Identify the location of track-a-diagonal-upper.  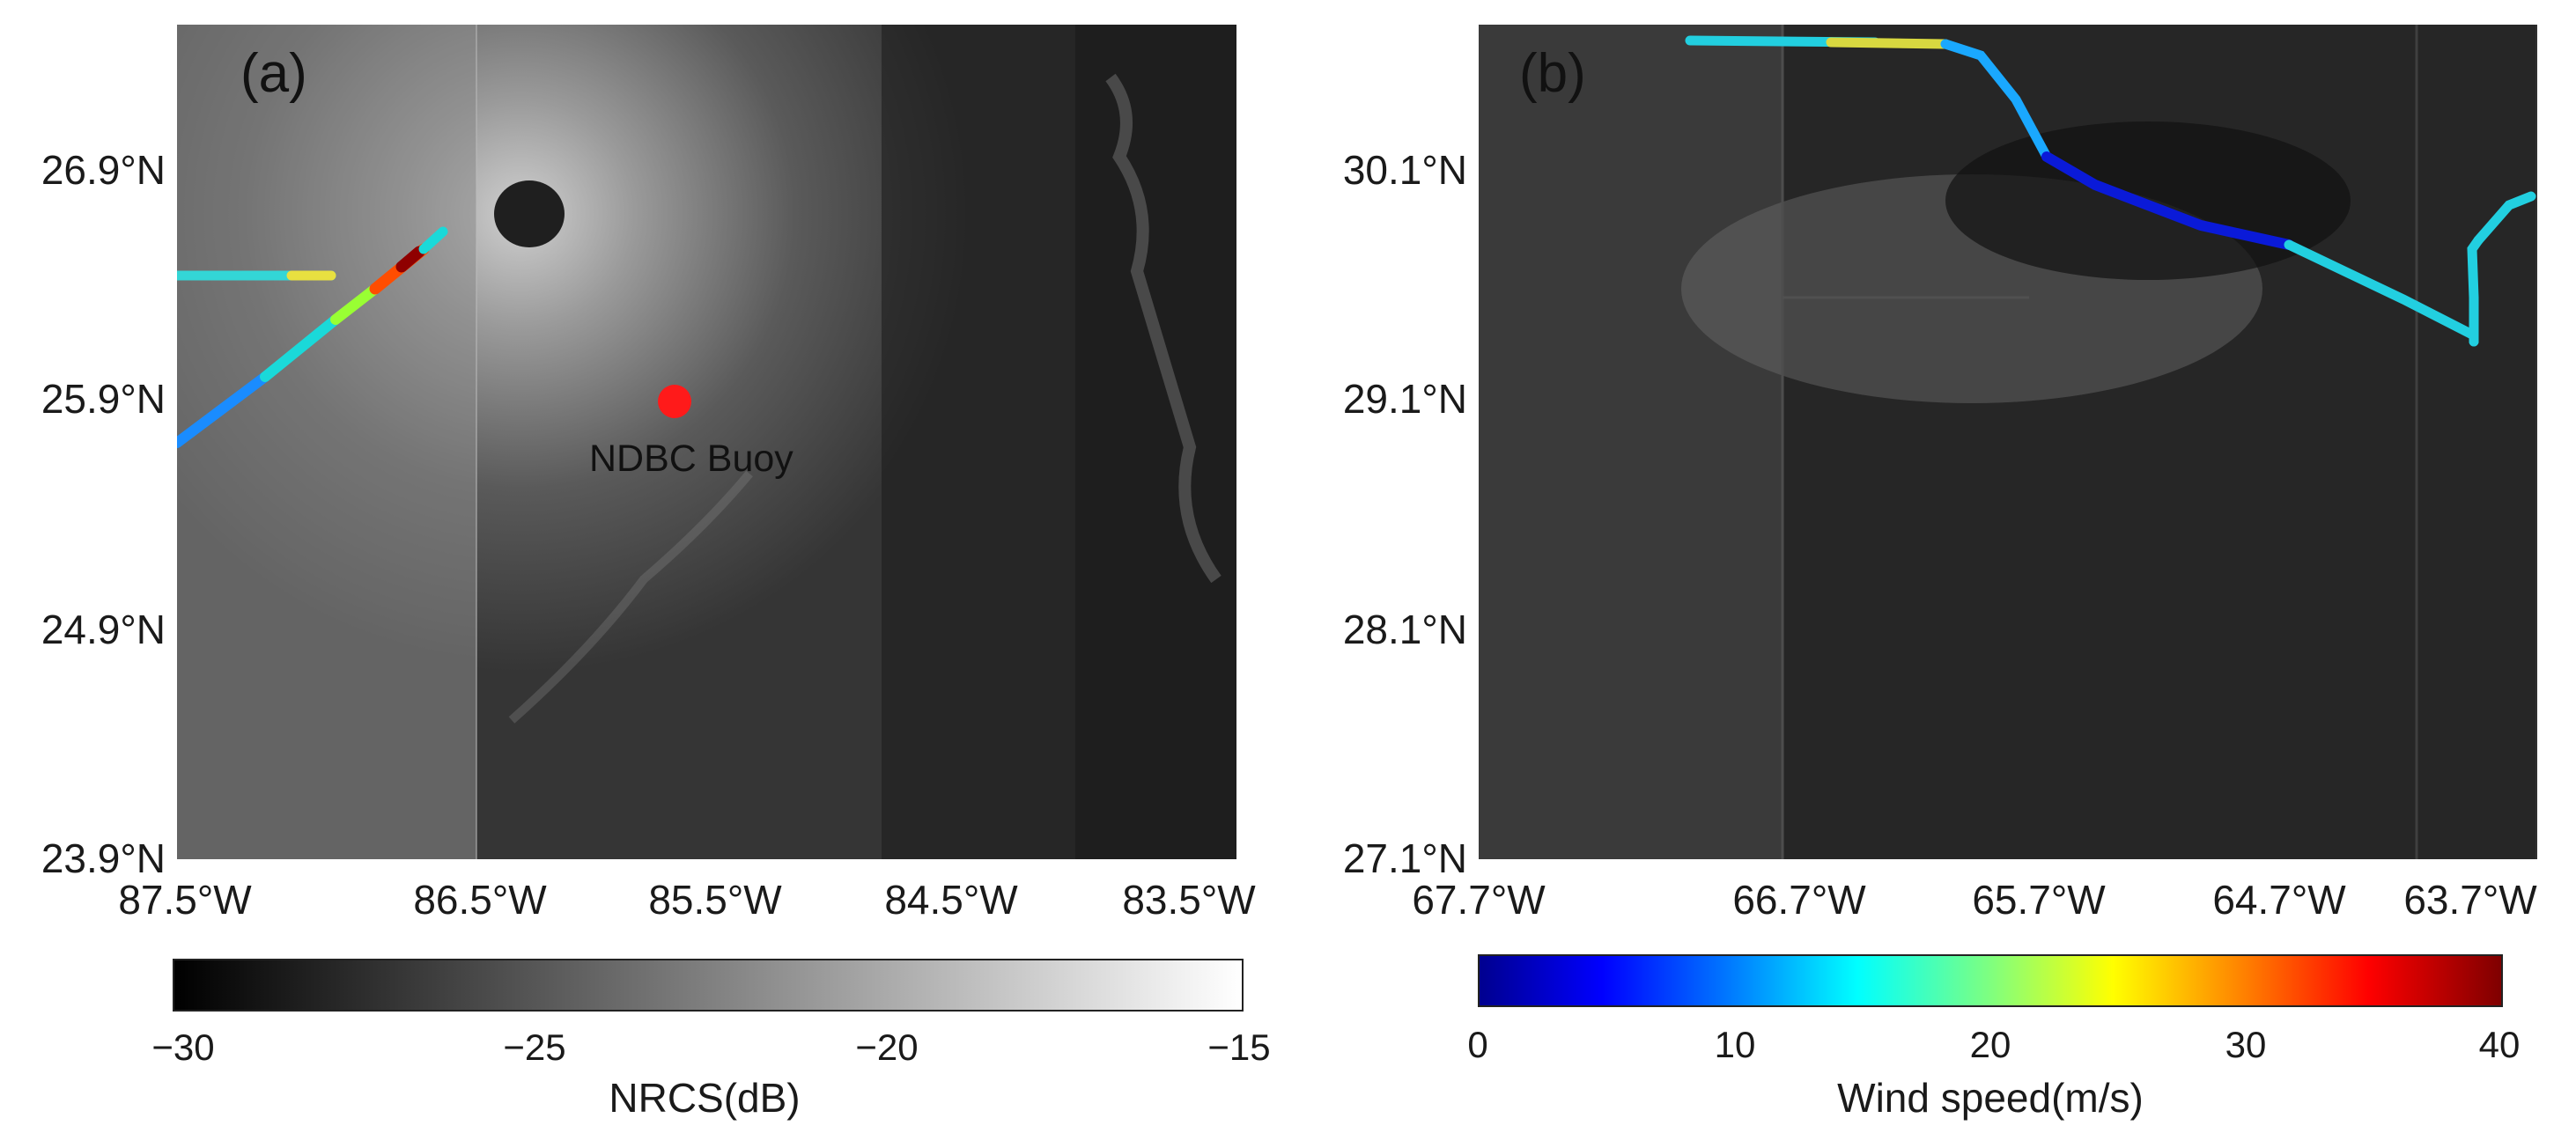
(355, 304).